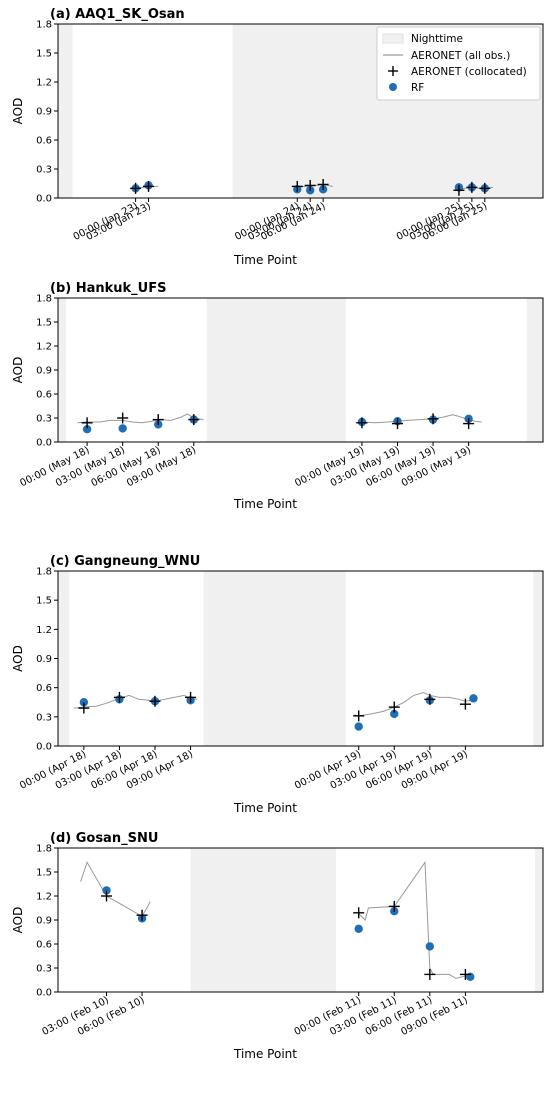 Image resolution: width=550 pixels, height=1093 pixels. I want to click on legend-all-obs-label: AERONET (all obs.), so click(460, 56).